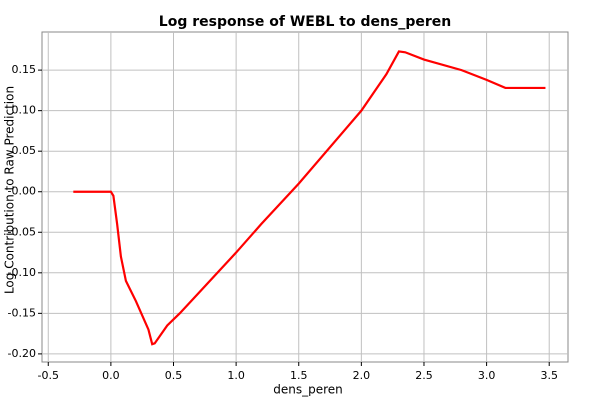 The width and height of the screenshot is (600, 404). Describe the element at coordinates (236, 375) in the screenshot. I see `x-tick-label: 1.0` at that location.